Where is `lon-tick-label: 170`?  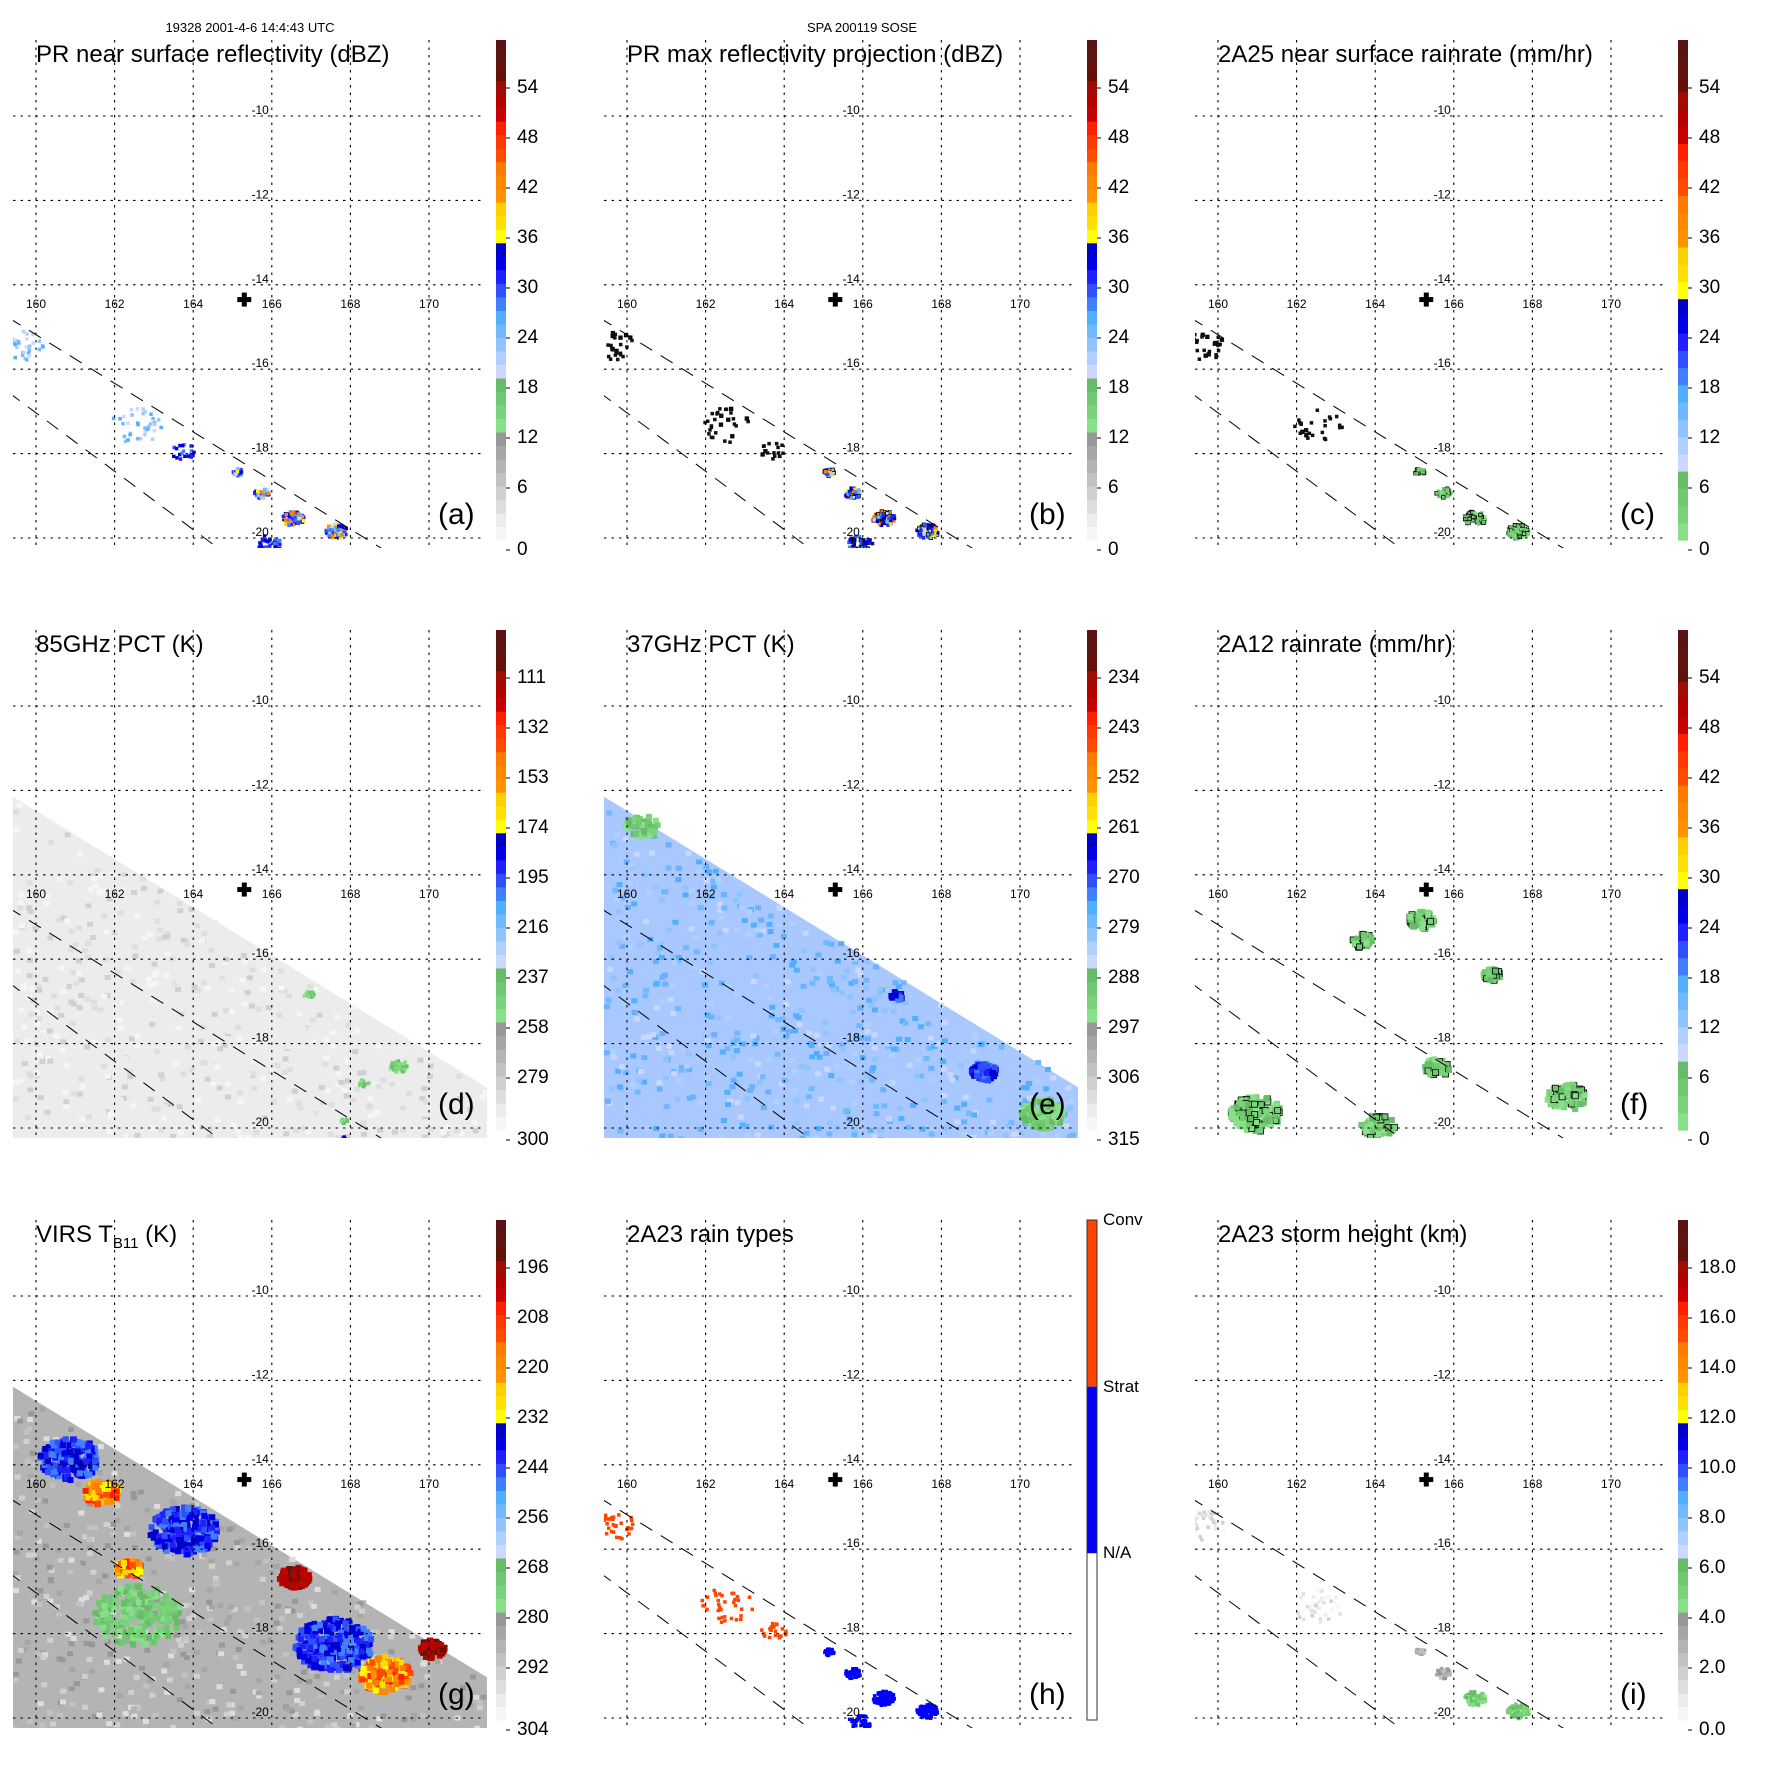
lon-tick-label: 170 is located at coordinates (429, 304).